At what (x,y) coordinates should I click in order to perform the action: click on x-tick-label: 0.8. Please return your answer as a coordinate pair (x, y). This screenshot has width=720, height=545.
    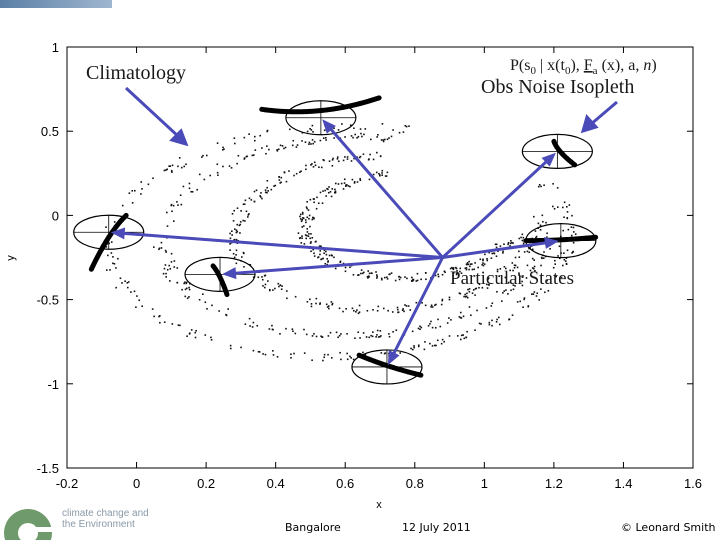
    Looking at the image, I should click on (415, 483).